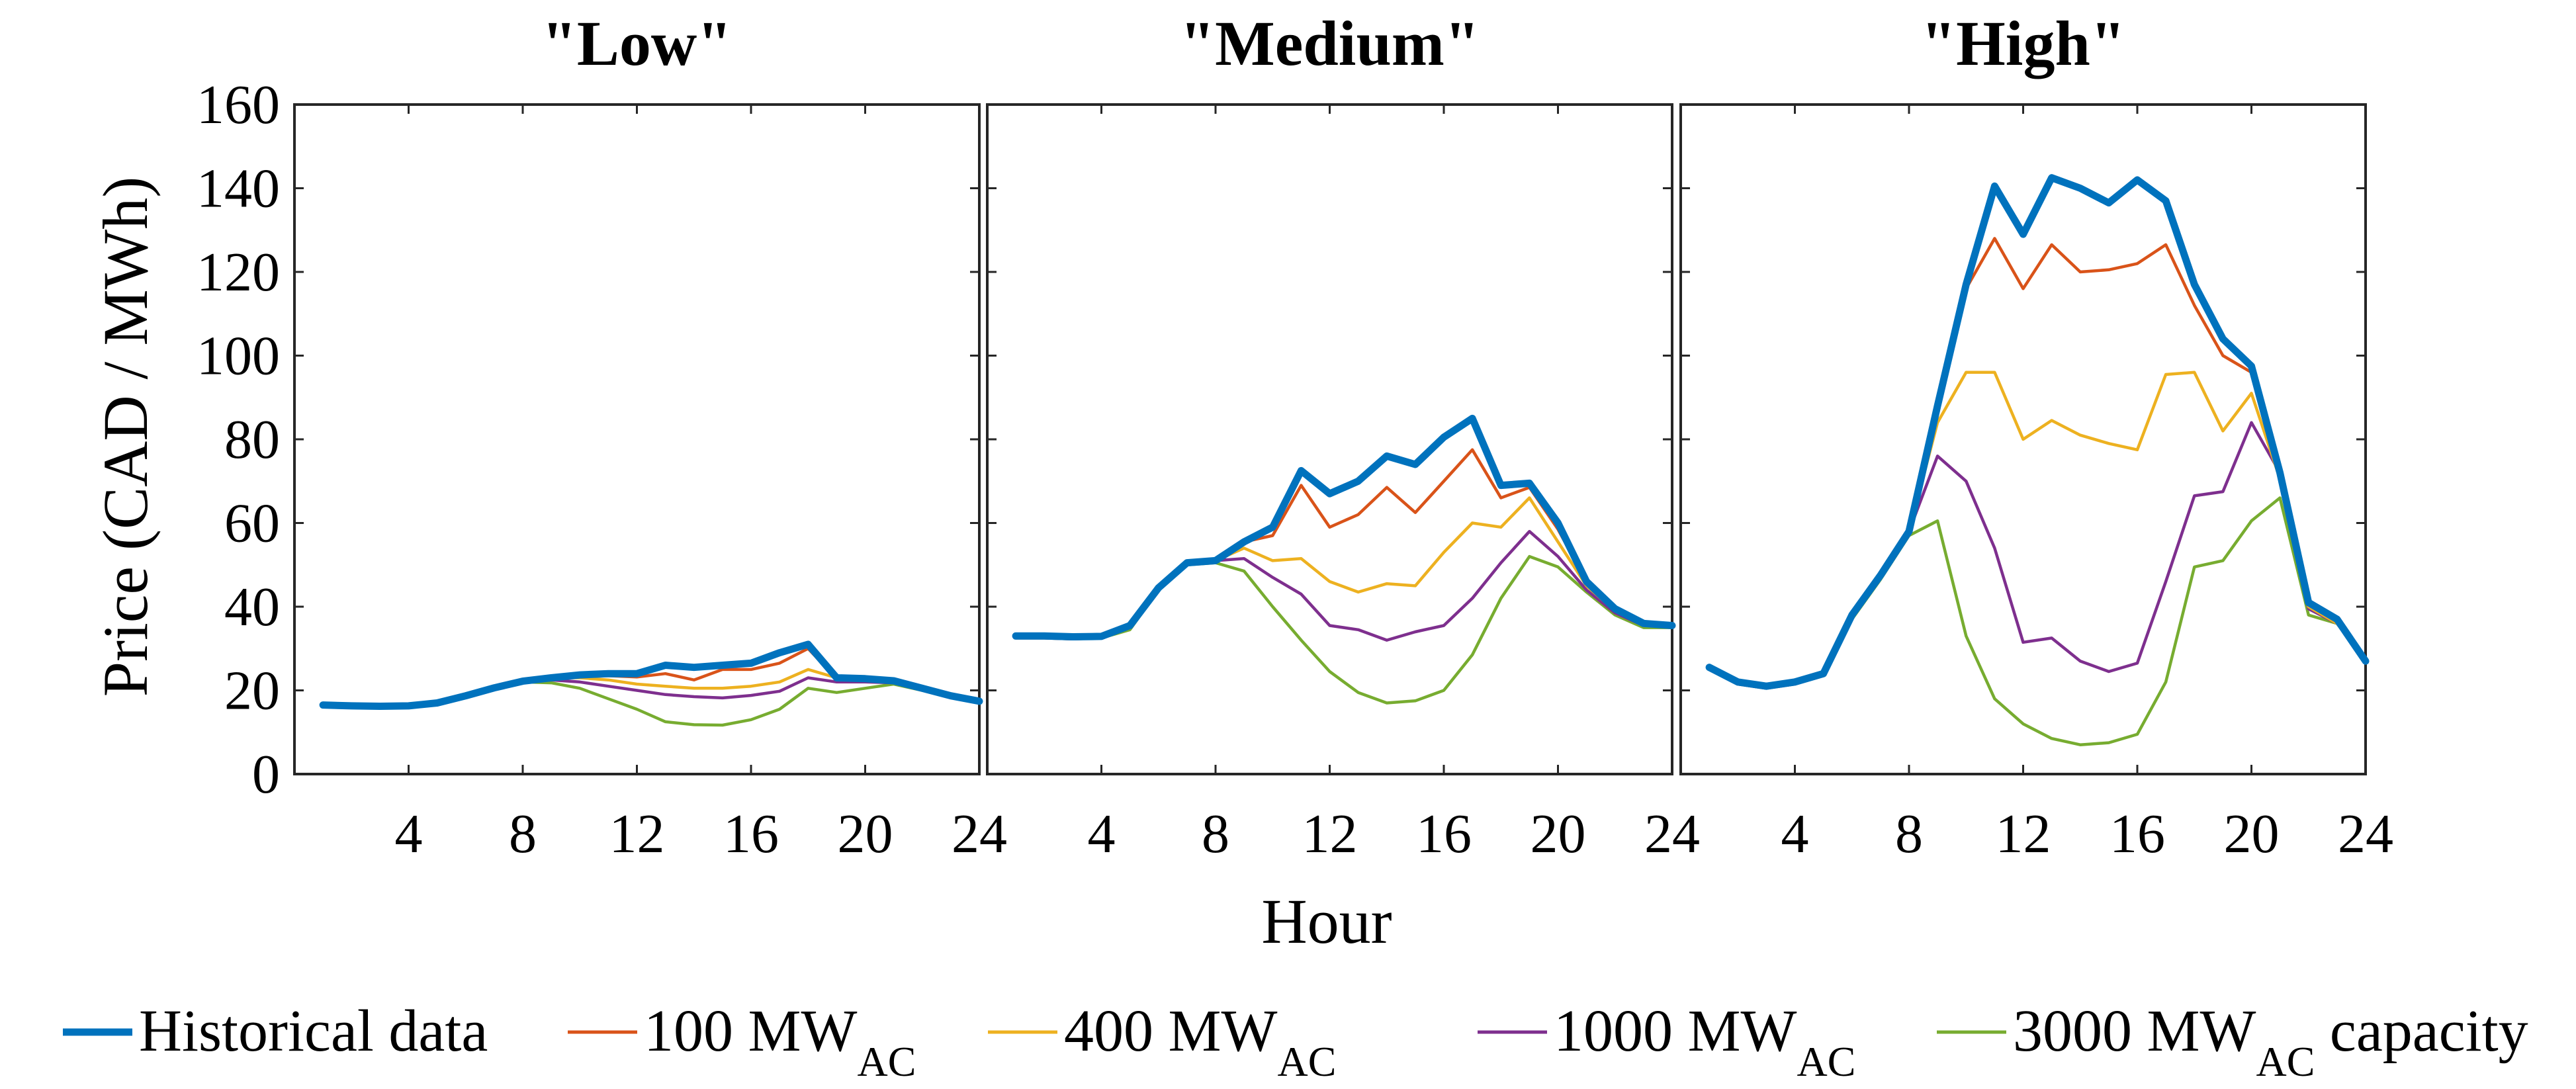  Describe the element at coordinates (238, 272) in the screenshot. I see `y-tick-label: 120` at that location.